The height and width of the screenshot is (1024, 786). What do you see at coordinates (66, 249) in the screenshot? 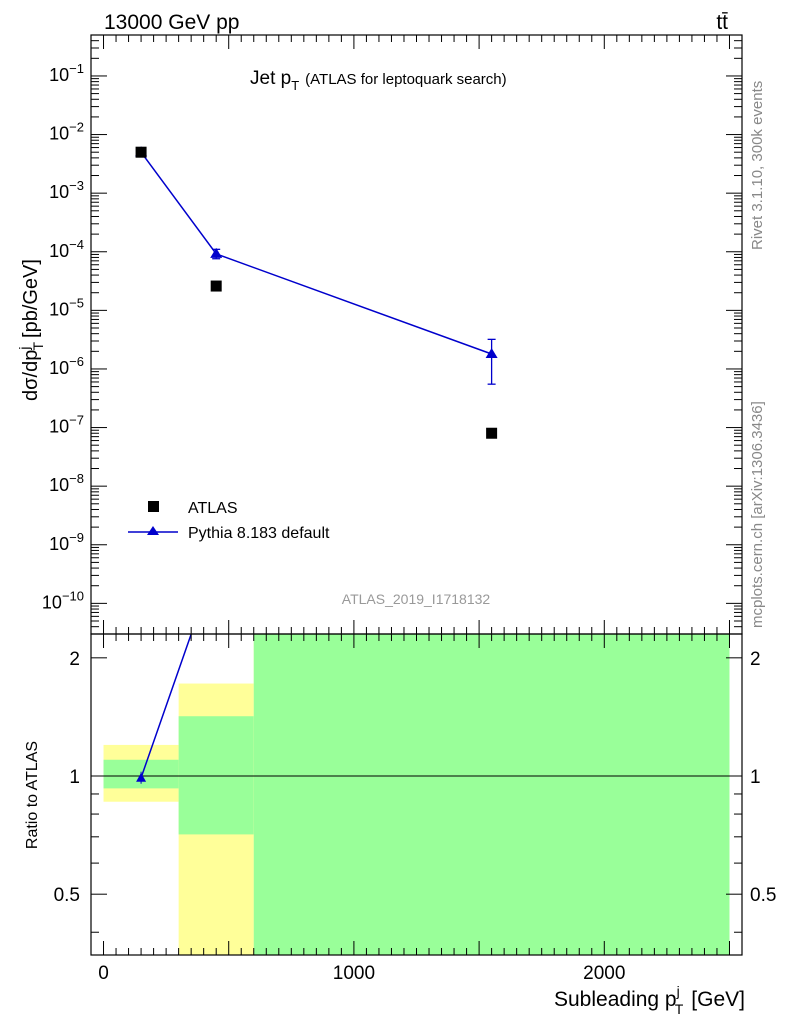
I see `y-tick-label-3: 10⁻⁴` at bounding box center [66, 249].